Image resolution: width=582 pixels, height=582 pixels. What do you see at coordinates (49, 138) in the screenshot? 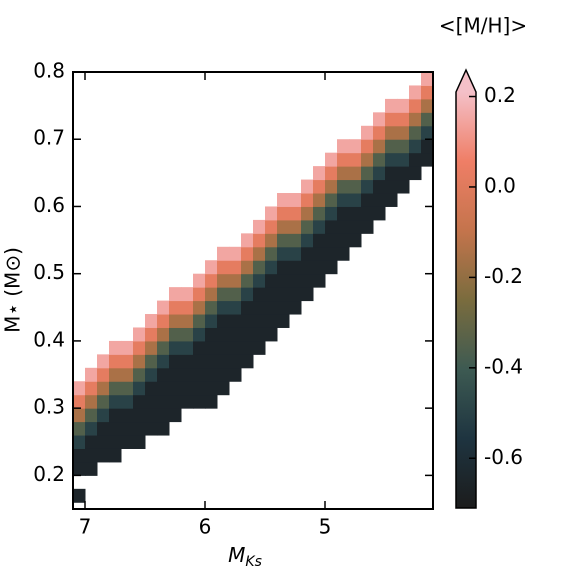
I see `y-tick-label: 0.7` at bounding box center [49, 138].